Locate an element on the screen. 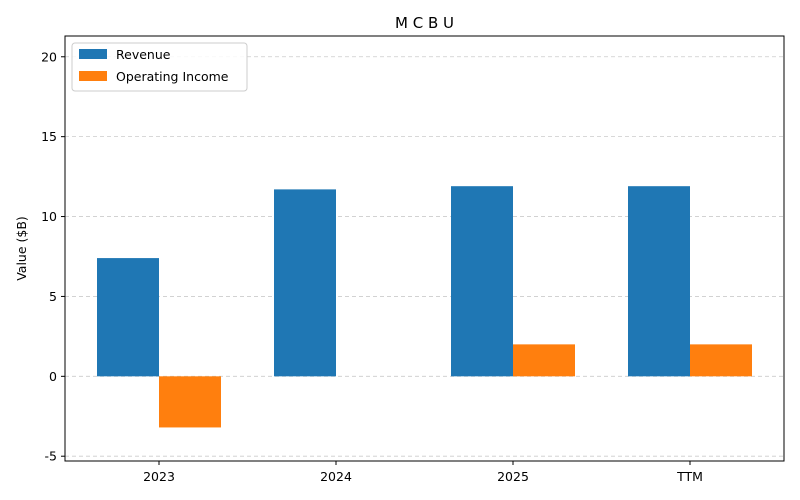 The height and width of the screenshot is (500, 800). bar-operating-income-2023 is located at coordinates (190, 402).